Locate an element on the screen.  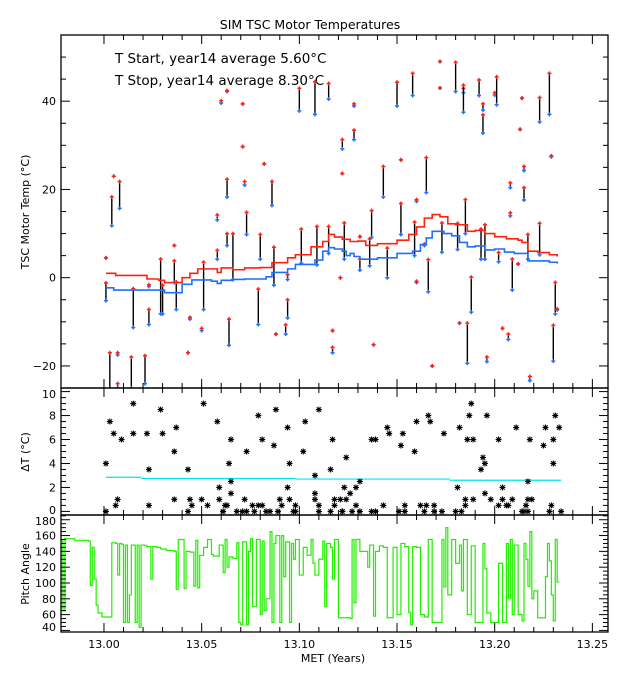
moving-average-t-stop is located at coordinates (332, 248).